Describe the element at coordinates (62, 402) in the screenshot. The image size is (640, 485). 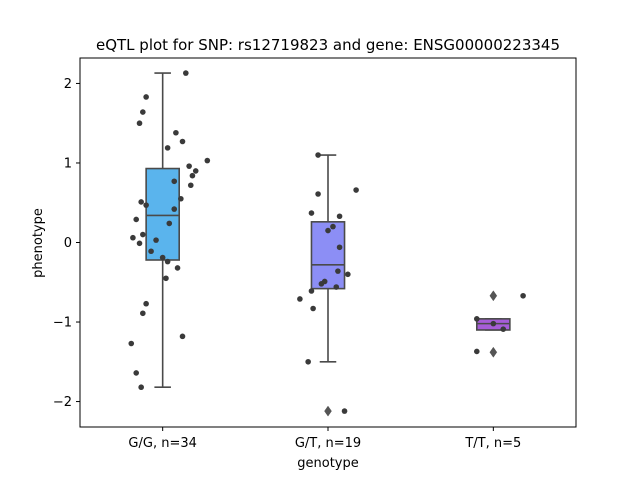
I see `y-tick-label: −2` at that location.